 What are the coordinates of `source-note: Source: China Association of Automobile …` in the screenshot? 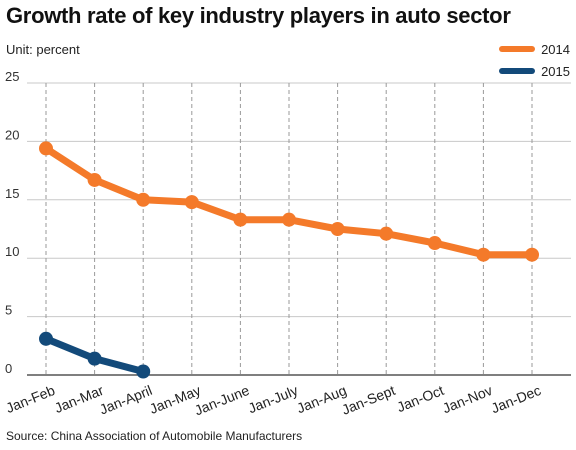 It's located at (154, 436).